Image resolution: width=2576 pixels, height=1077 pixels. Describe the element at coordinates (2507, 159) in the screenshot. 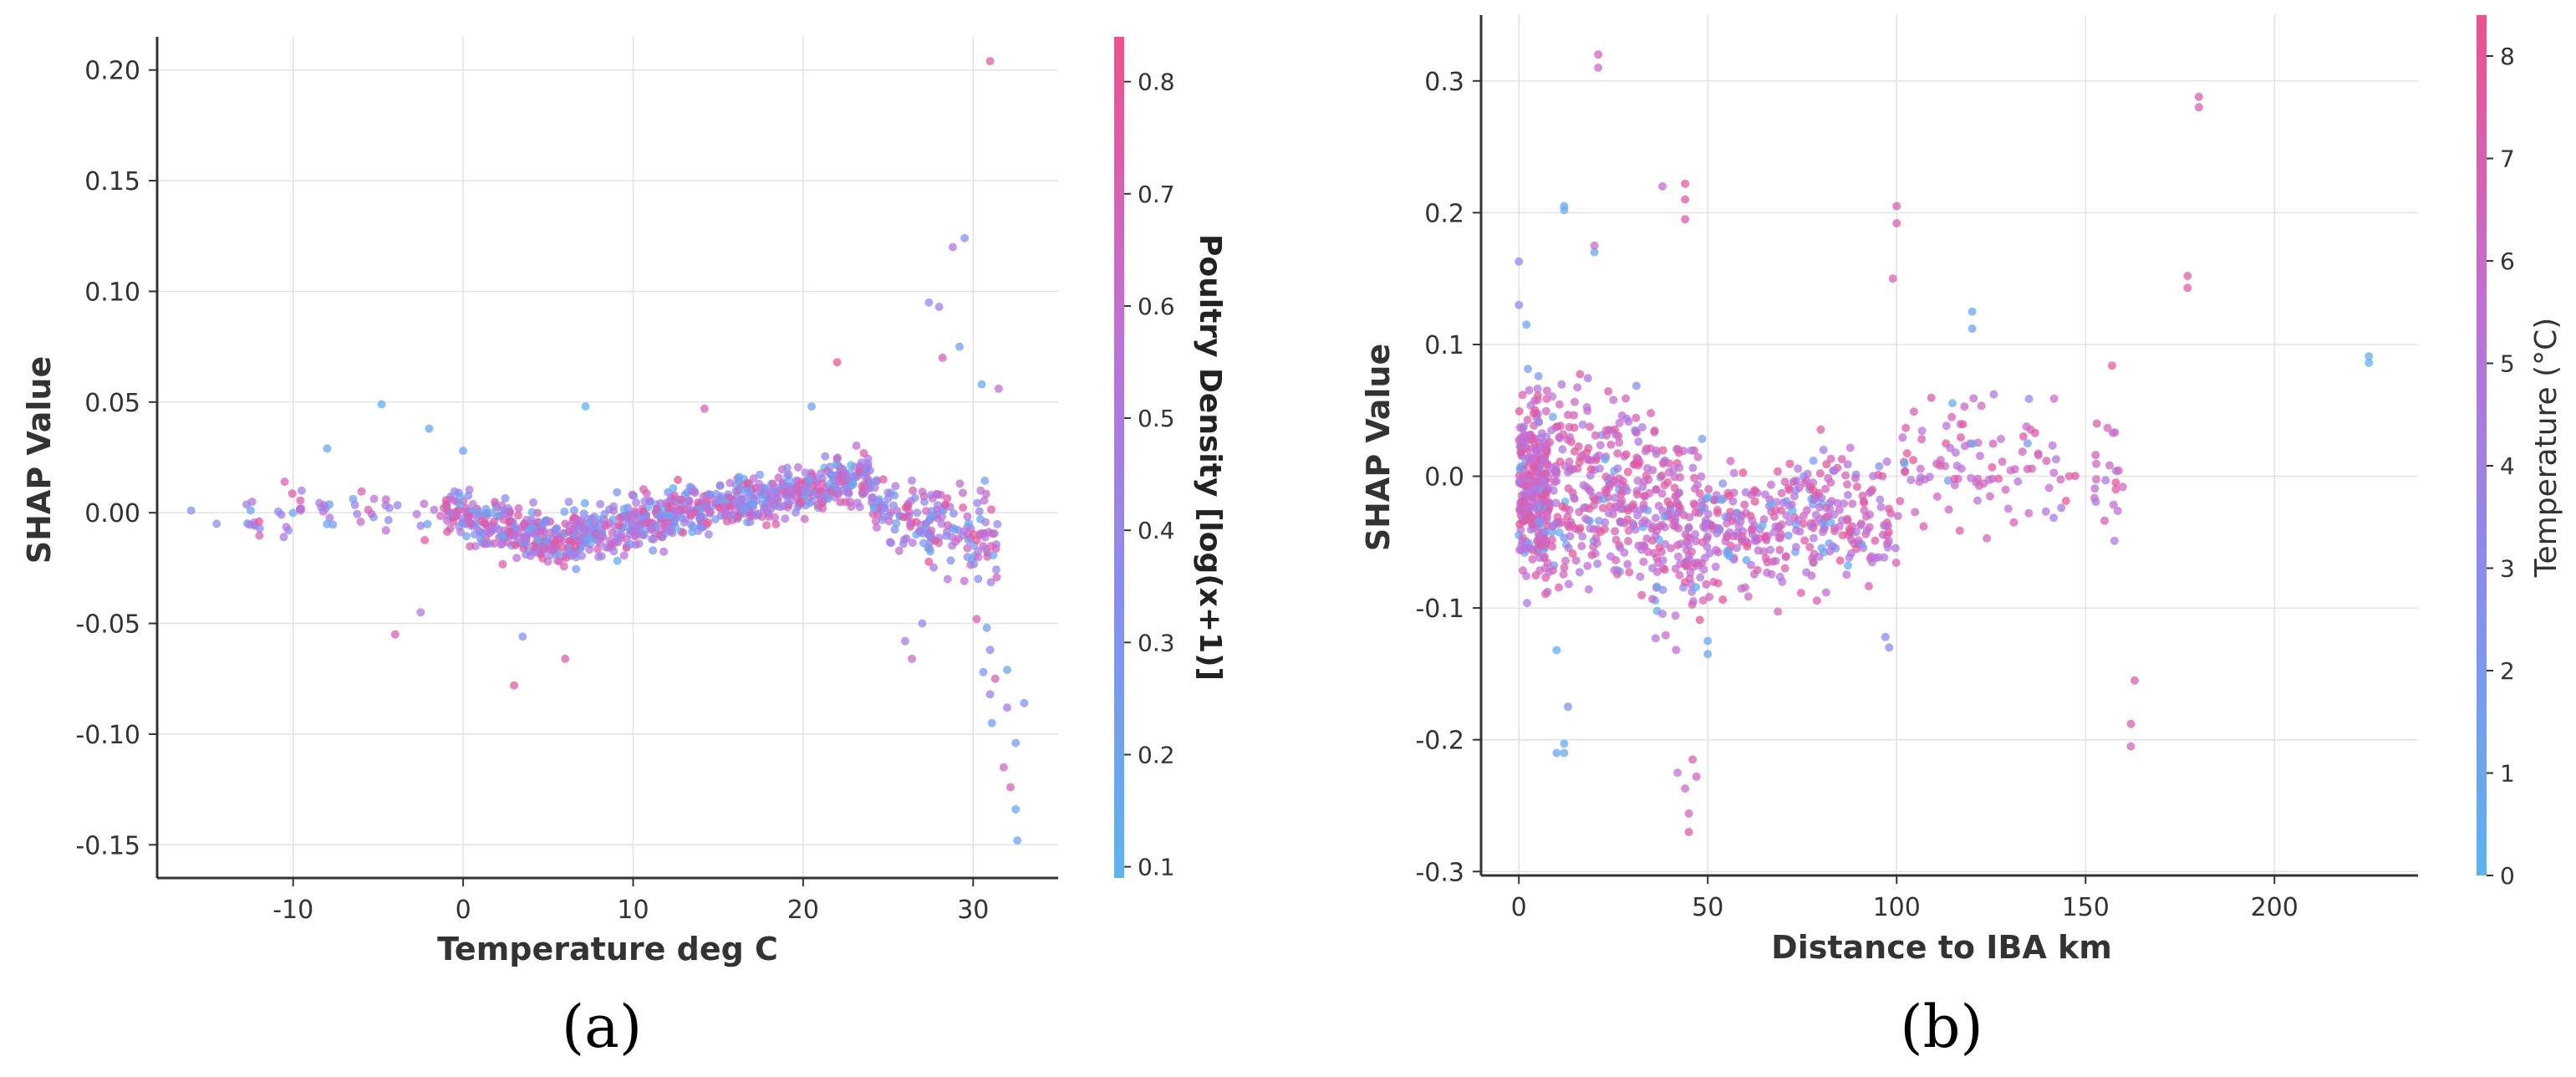

I see `chart-b-colorbar-tick-label: 7` at that location.